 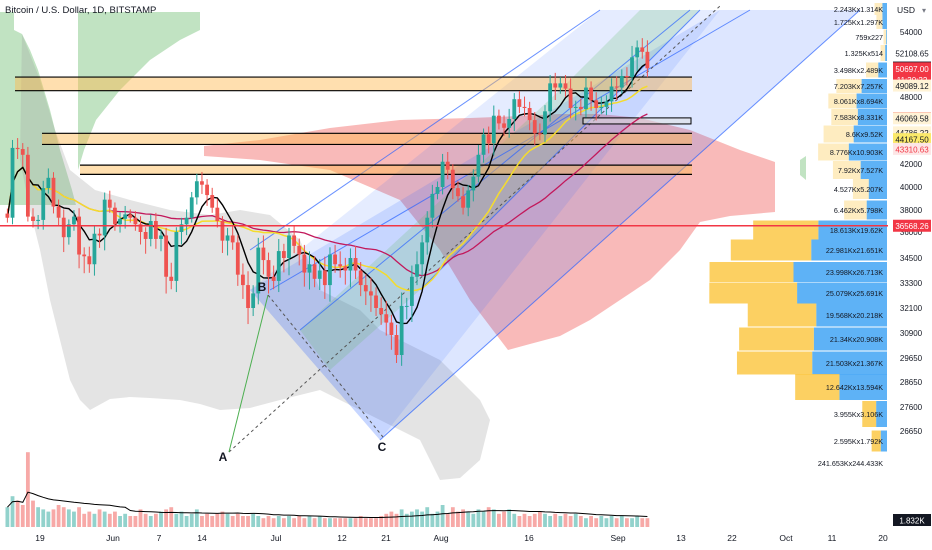 I want to click on pitchfork-point-label: B, so click(x=262, y=287).